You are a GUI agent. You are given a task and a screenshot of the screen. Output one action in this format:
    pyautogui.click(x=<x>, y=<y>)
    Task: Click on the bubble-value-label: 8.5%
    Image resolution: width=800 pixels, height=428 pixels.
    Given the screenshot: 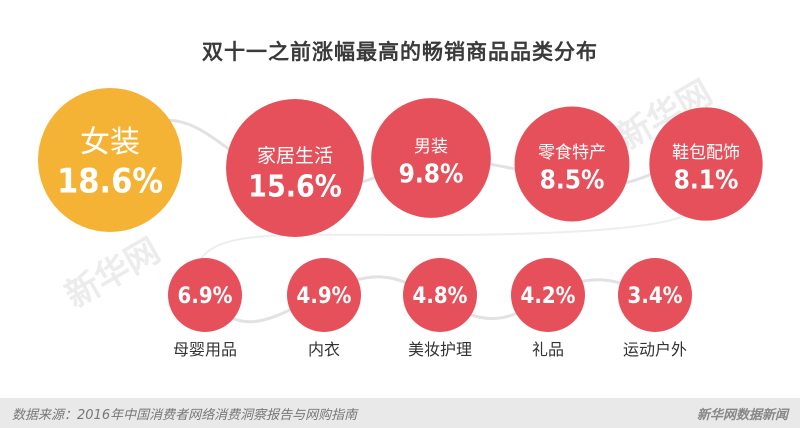 What is the action you would take?
    pyautogui.click(x=572, y=181)
    